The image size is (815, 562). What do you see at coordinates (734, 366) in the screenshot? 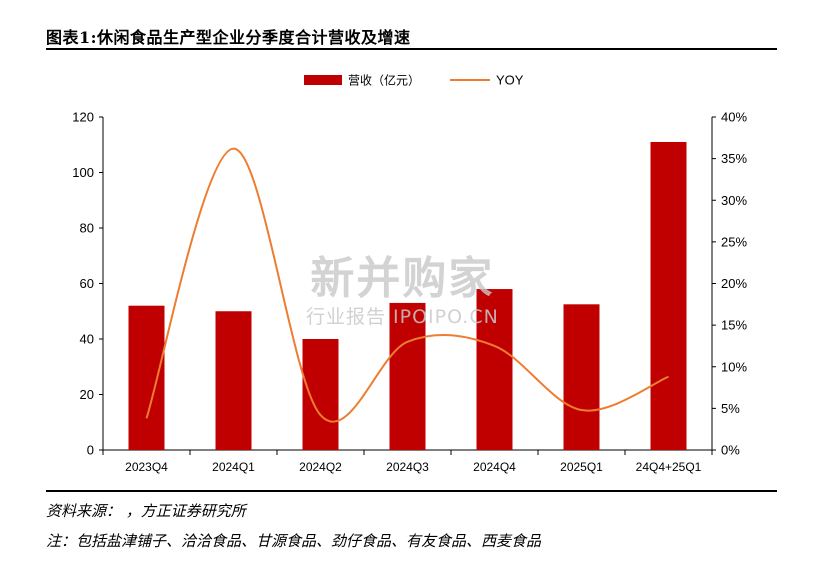
I see `right-tick-label: 10%` at bounding box center [734, 366].